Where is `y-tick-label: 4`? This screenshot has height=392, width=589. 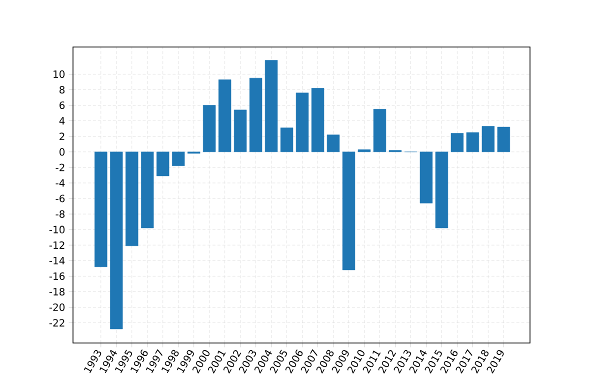
y-tick-label: 4 is located at coordinates (62, 120).